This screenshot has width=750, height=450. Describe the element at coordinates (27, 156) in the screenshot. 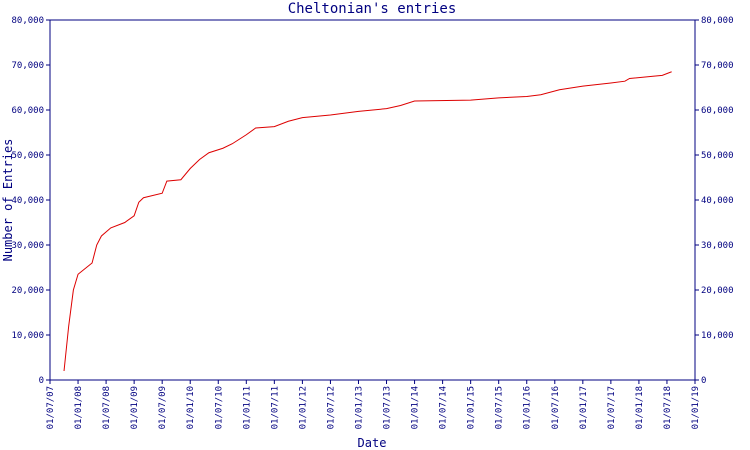

I see `y-tick-label: 50,000` at that location.